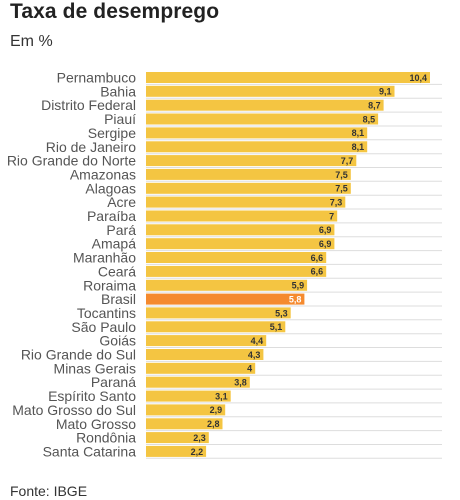 The image size is (460, 500). What do you see at coordinates (249, 369) in the screenshot?
I see `value-label: 4` at bounding box center [249, 369].